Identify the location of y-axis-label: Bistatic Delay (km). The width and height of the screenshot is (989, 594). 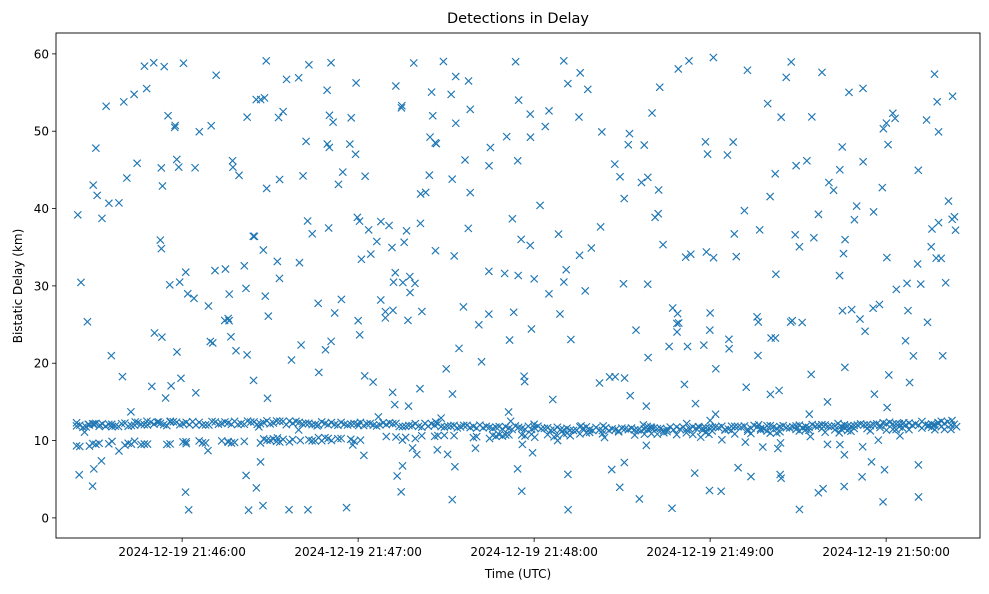
(18, 286).